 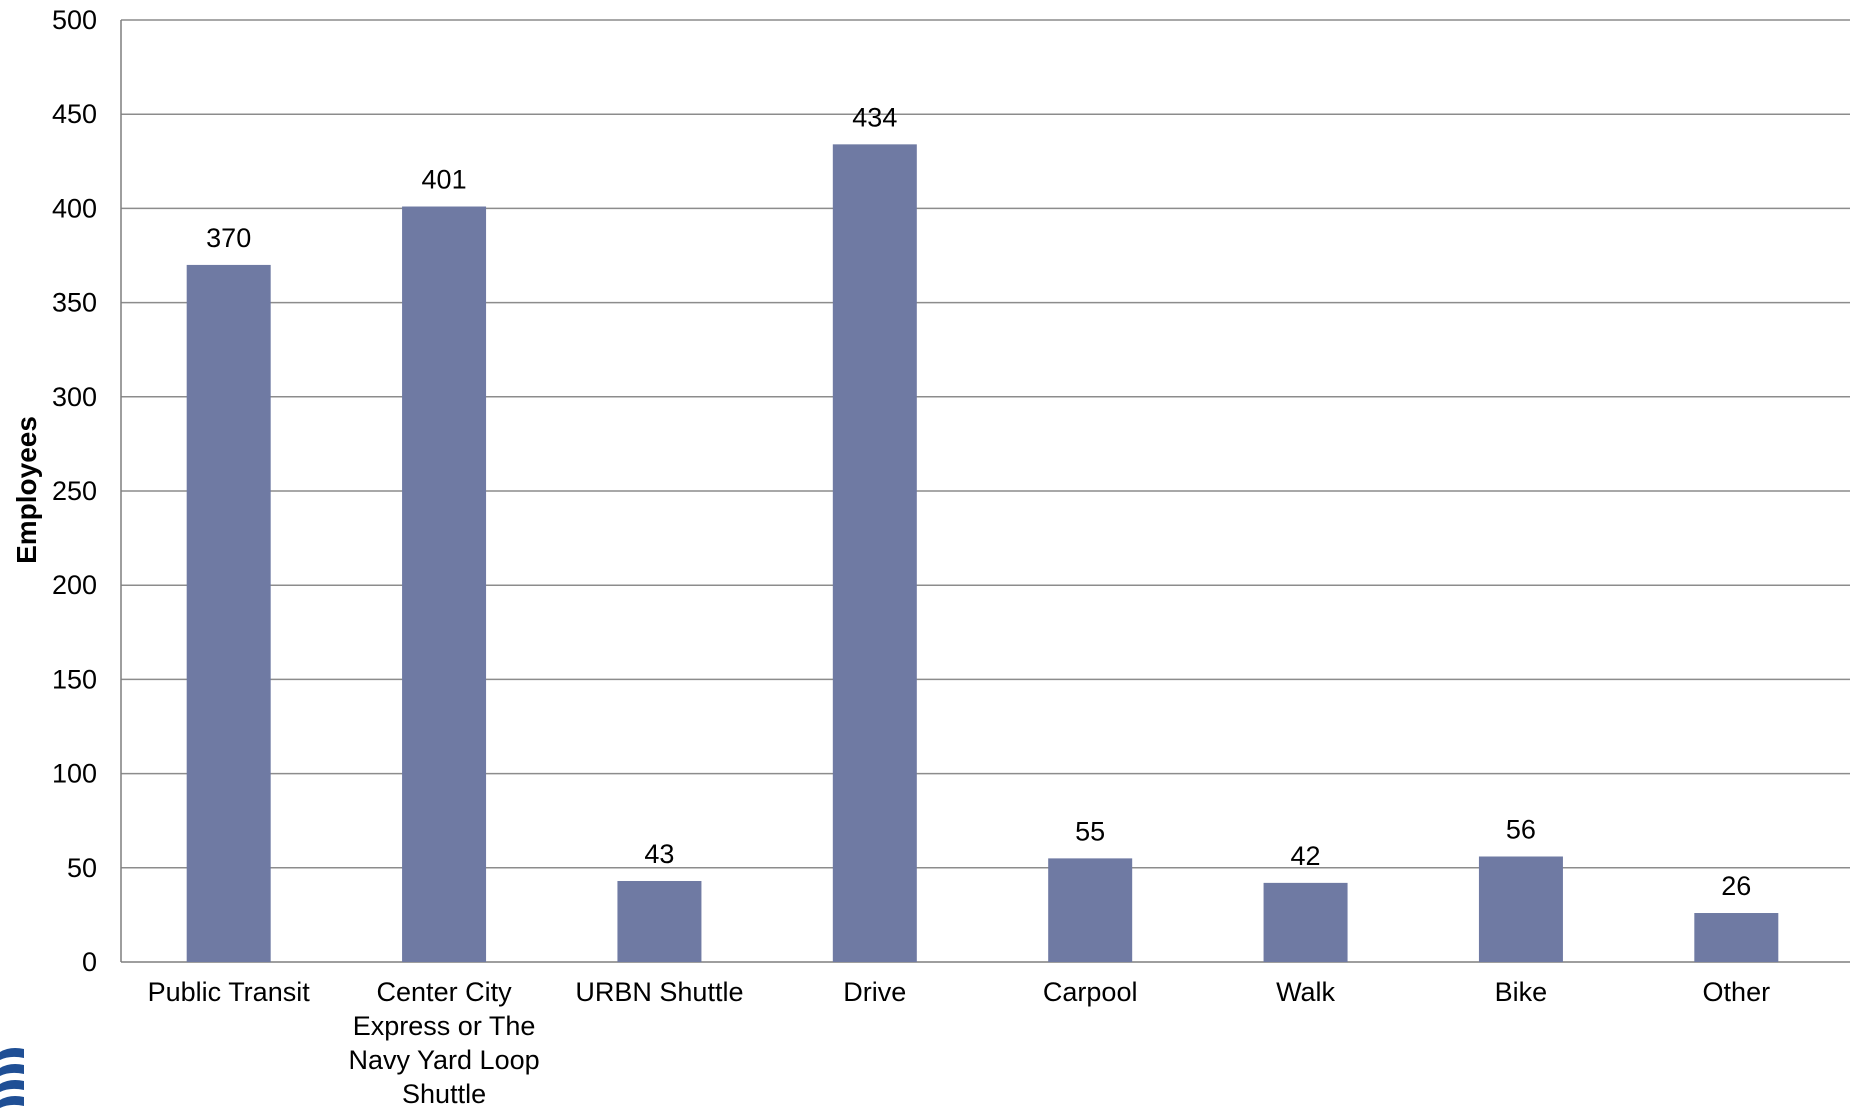 What do you see at coordinates (659, 992) in the screenshot?
I see `x-tick-label: URBN Shuttle` at bounding box center [659, 992].